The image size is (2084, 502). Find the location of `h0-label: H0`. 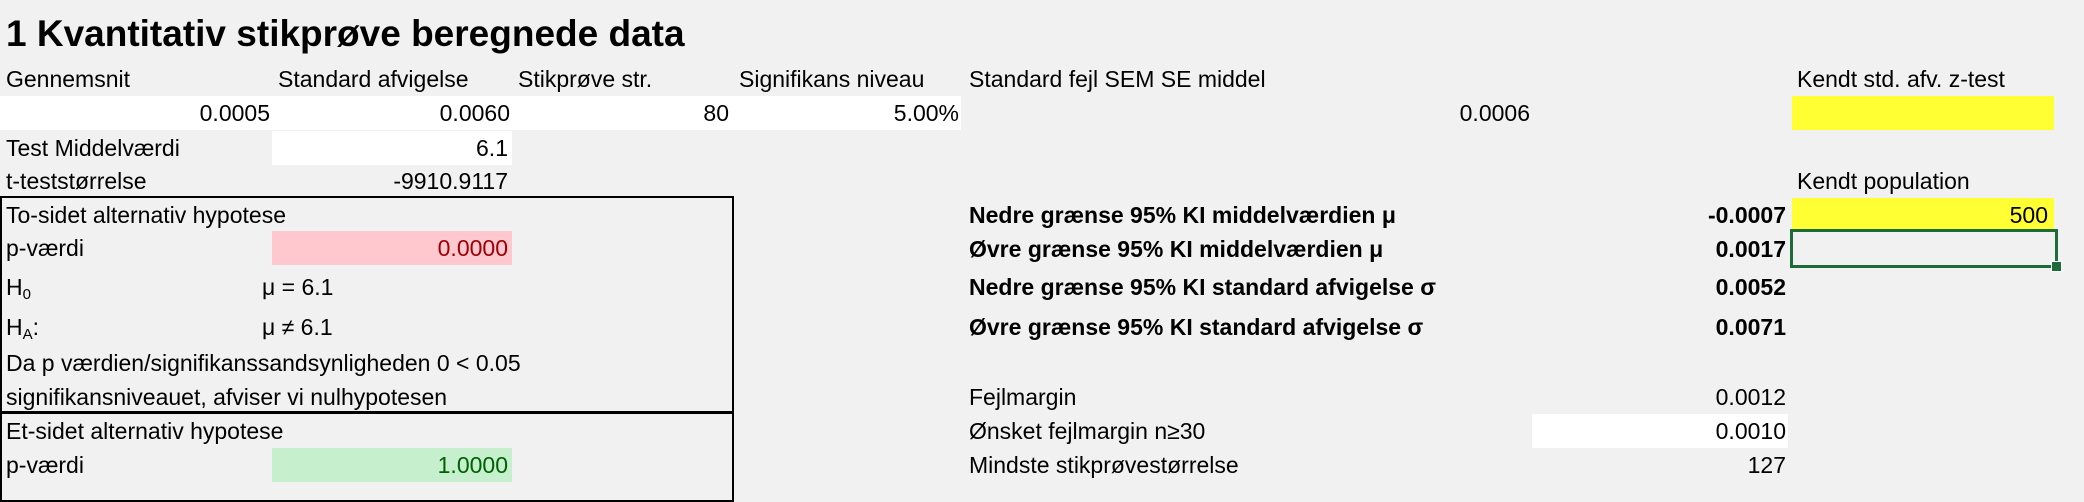

h0-label: H0 is located at coordinates (18, 287).